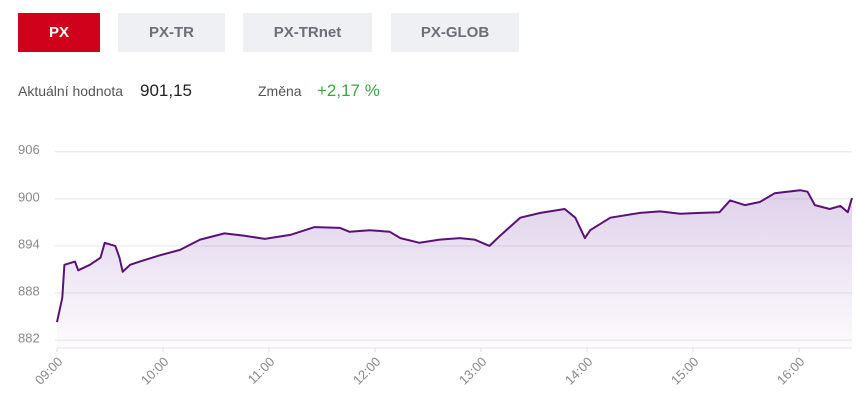  Describe the element at coordinates (685, 371) in the screenshot. I see `x-tick-label: 15:00` at that location.